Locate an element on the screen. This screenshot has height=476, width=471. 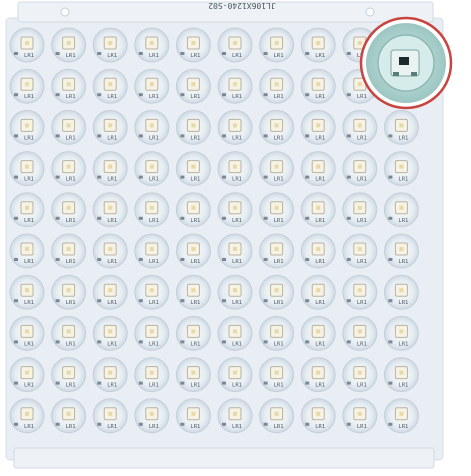
zoom-led-pad is located at coordinates (414, 74).